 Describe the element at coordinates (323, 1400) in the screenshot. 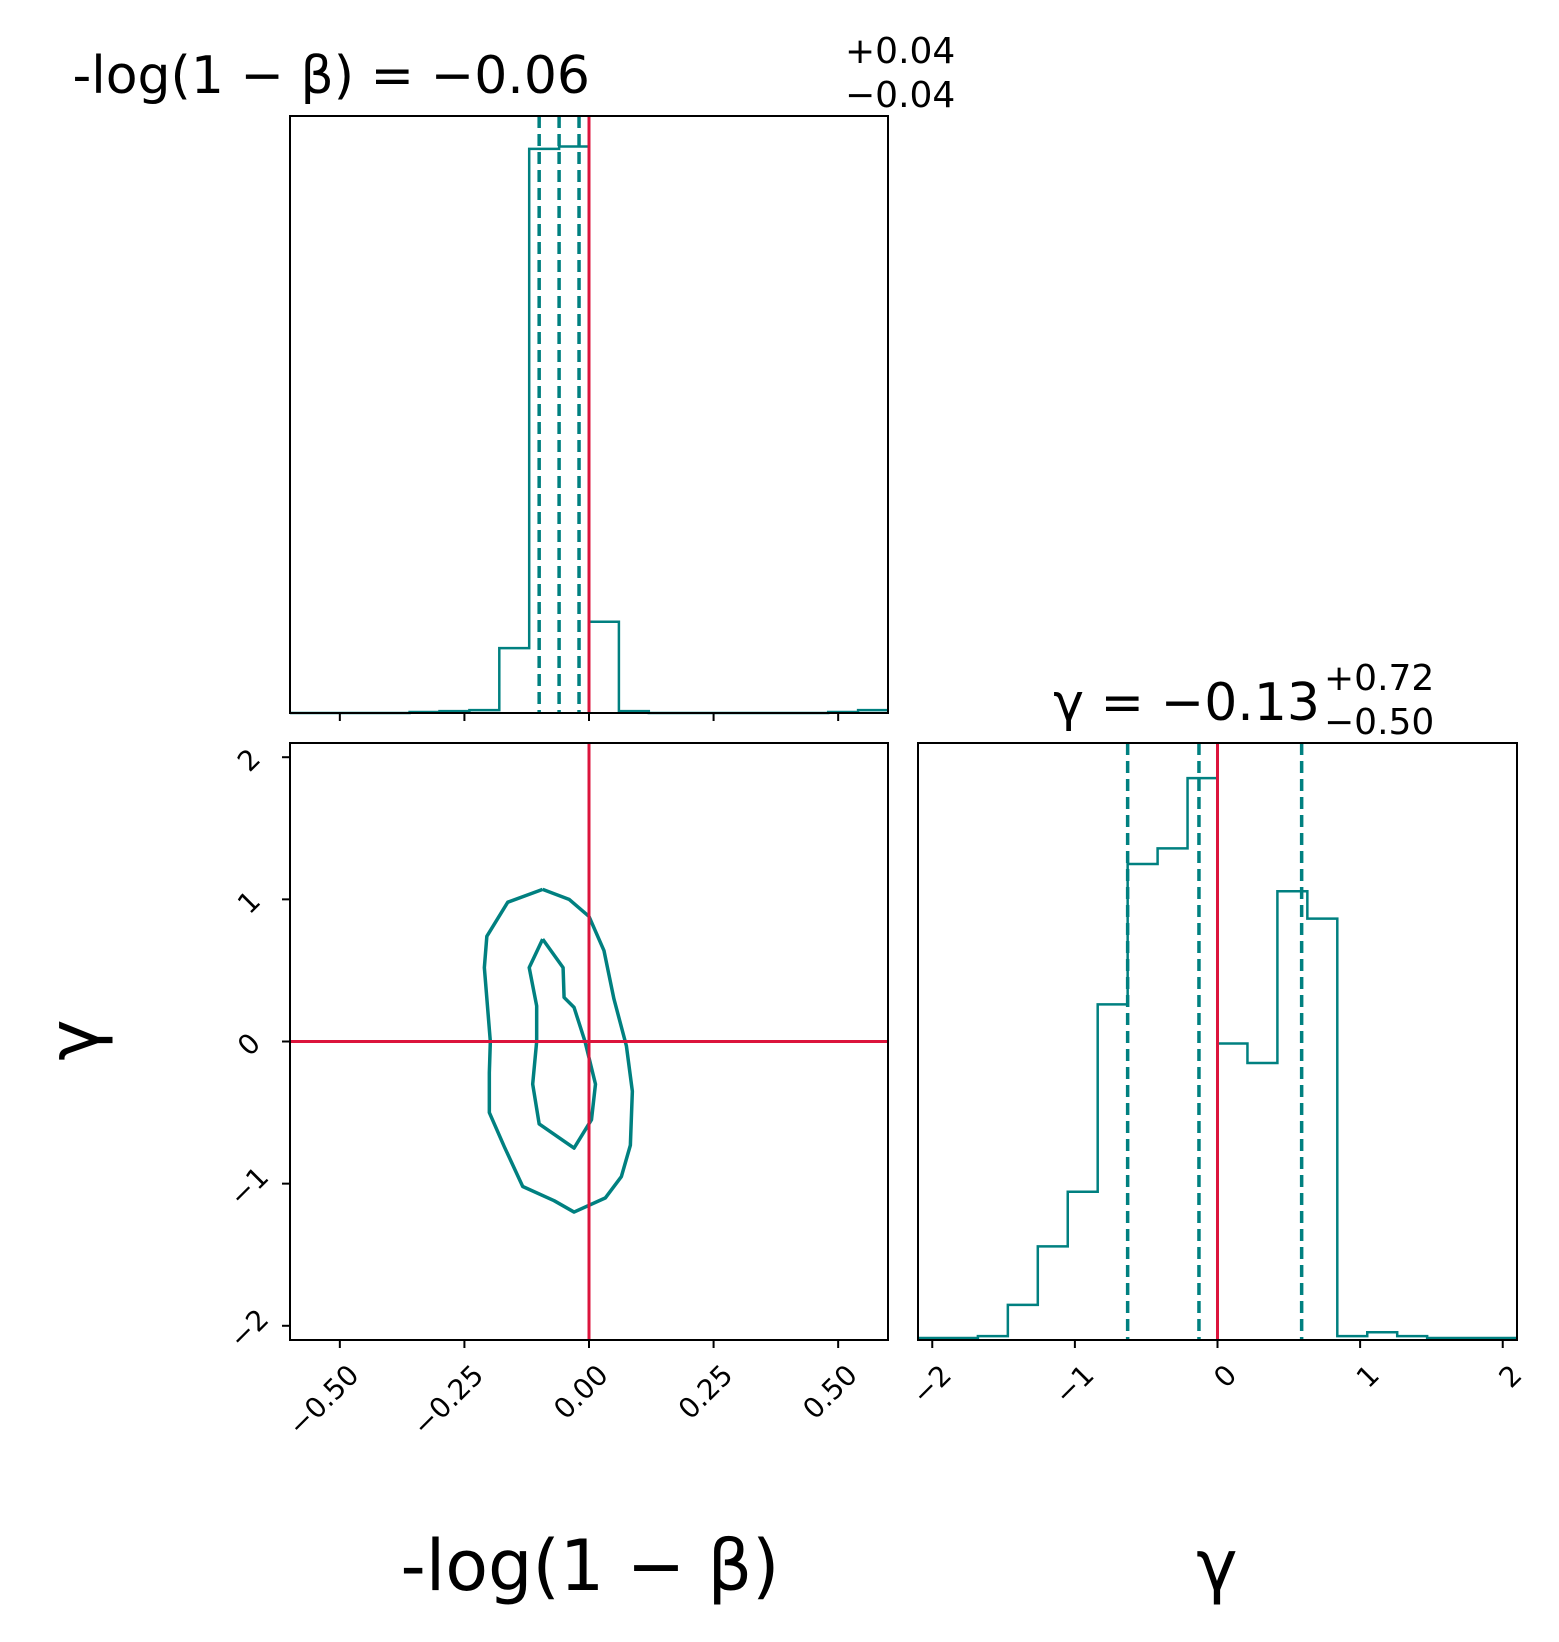

I see `x-tick-label: −0.50` at that location.